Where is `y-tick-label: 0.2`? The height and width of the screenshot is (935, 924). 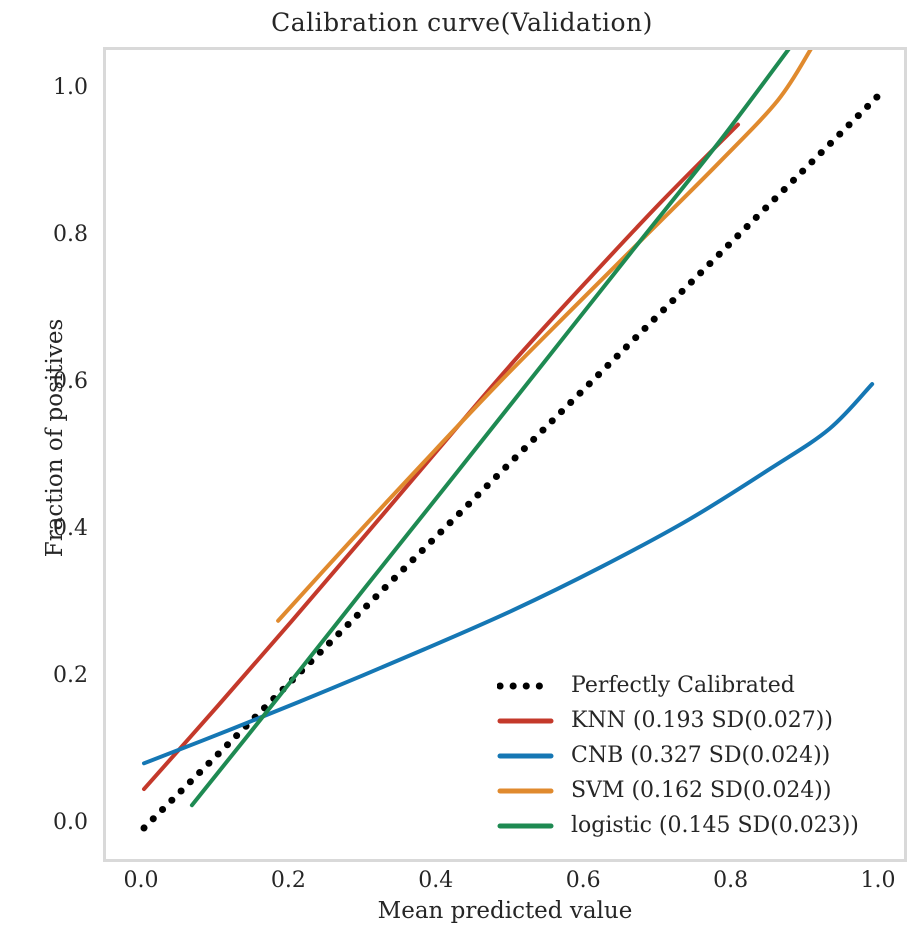 y-tick-label: 0.2 is located at coordinates (70, 675).